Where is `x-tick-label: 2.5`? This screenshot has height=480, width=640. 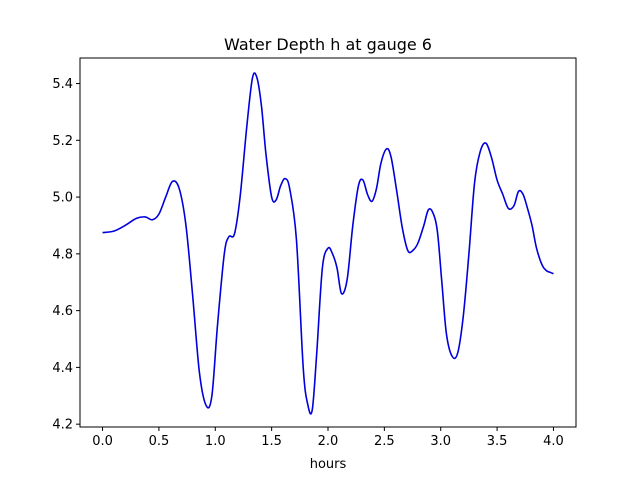
x-tick-label: 2.5 is located at coordinates (384, 441).